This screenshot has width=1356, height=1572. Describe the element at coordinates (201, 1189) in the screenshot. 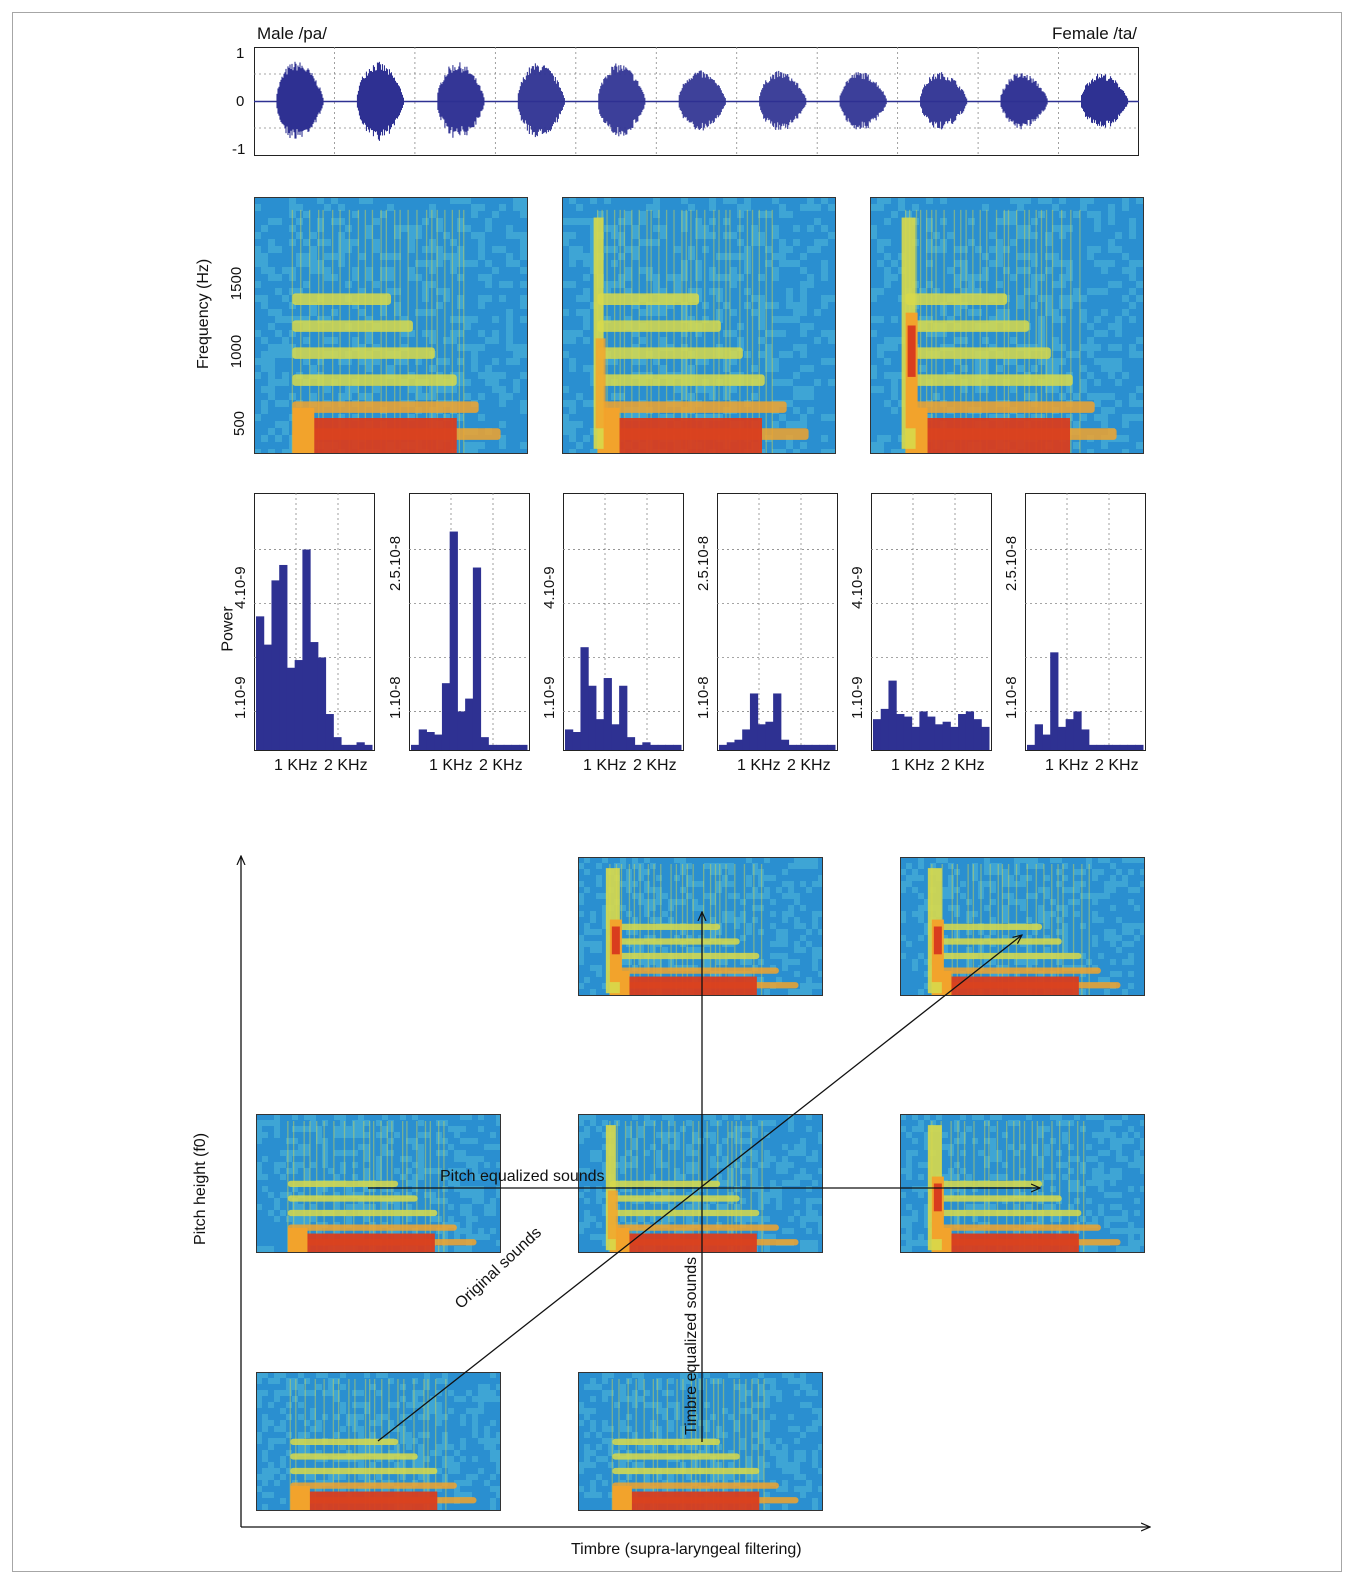

I see `pitch-height-axis-label: Pitch height (f0)` at that location.